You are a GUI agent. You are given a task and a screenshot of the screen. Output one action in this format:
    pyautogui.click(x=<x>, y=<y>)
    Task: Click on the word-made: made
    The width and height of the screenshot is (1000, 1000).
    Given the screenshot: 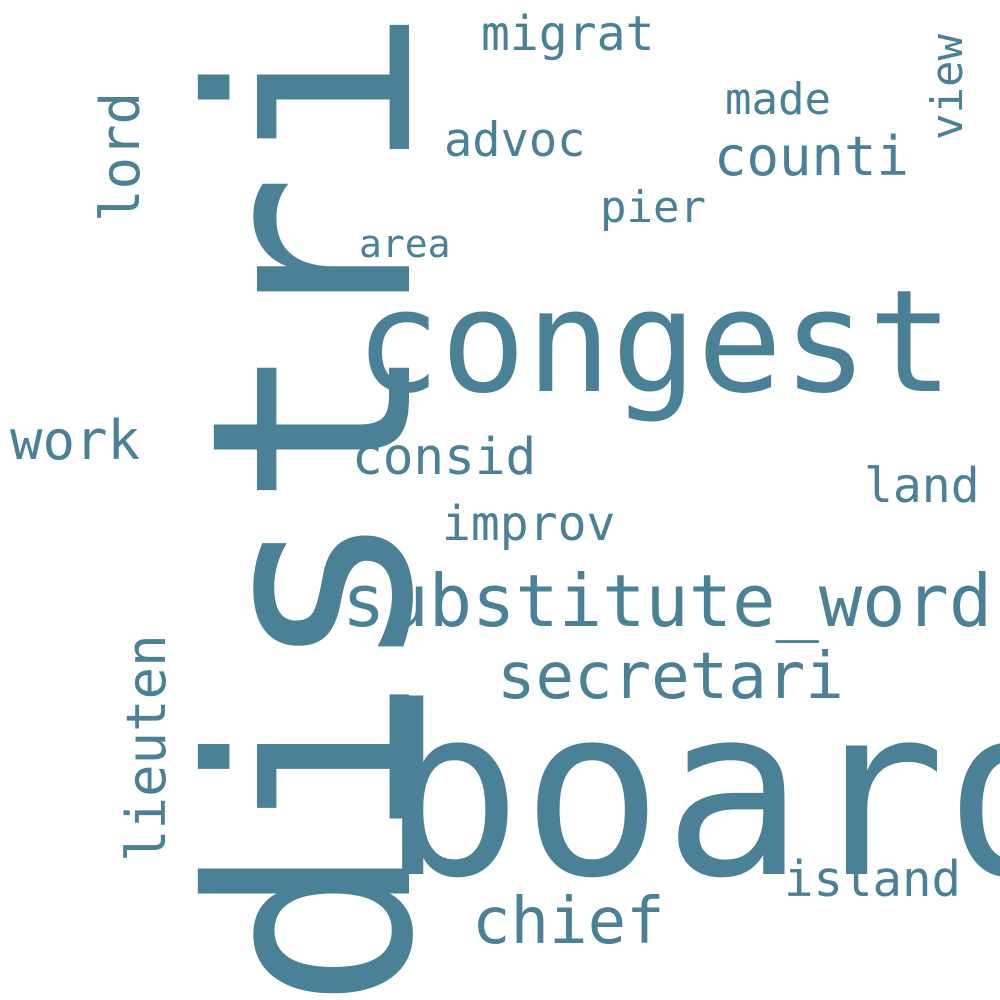 What is the action you would take?
    pyautogui.click(x=778, y=99)
    